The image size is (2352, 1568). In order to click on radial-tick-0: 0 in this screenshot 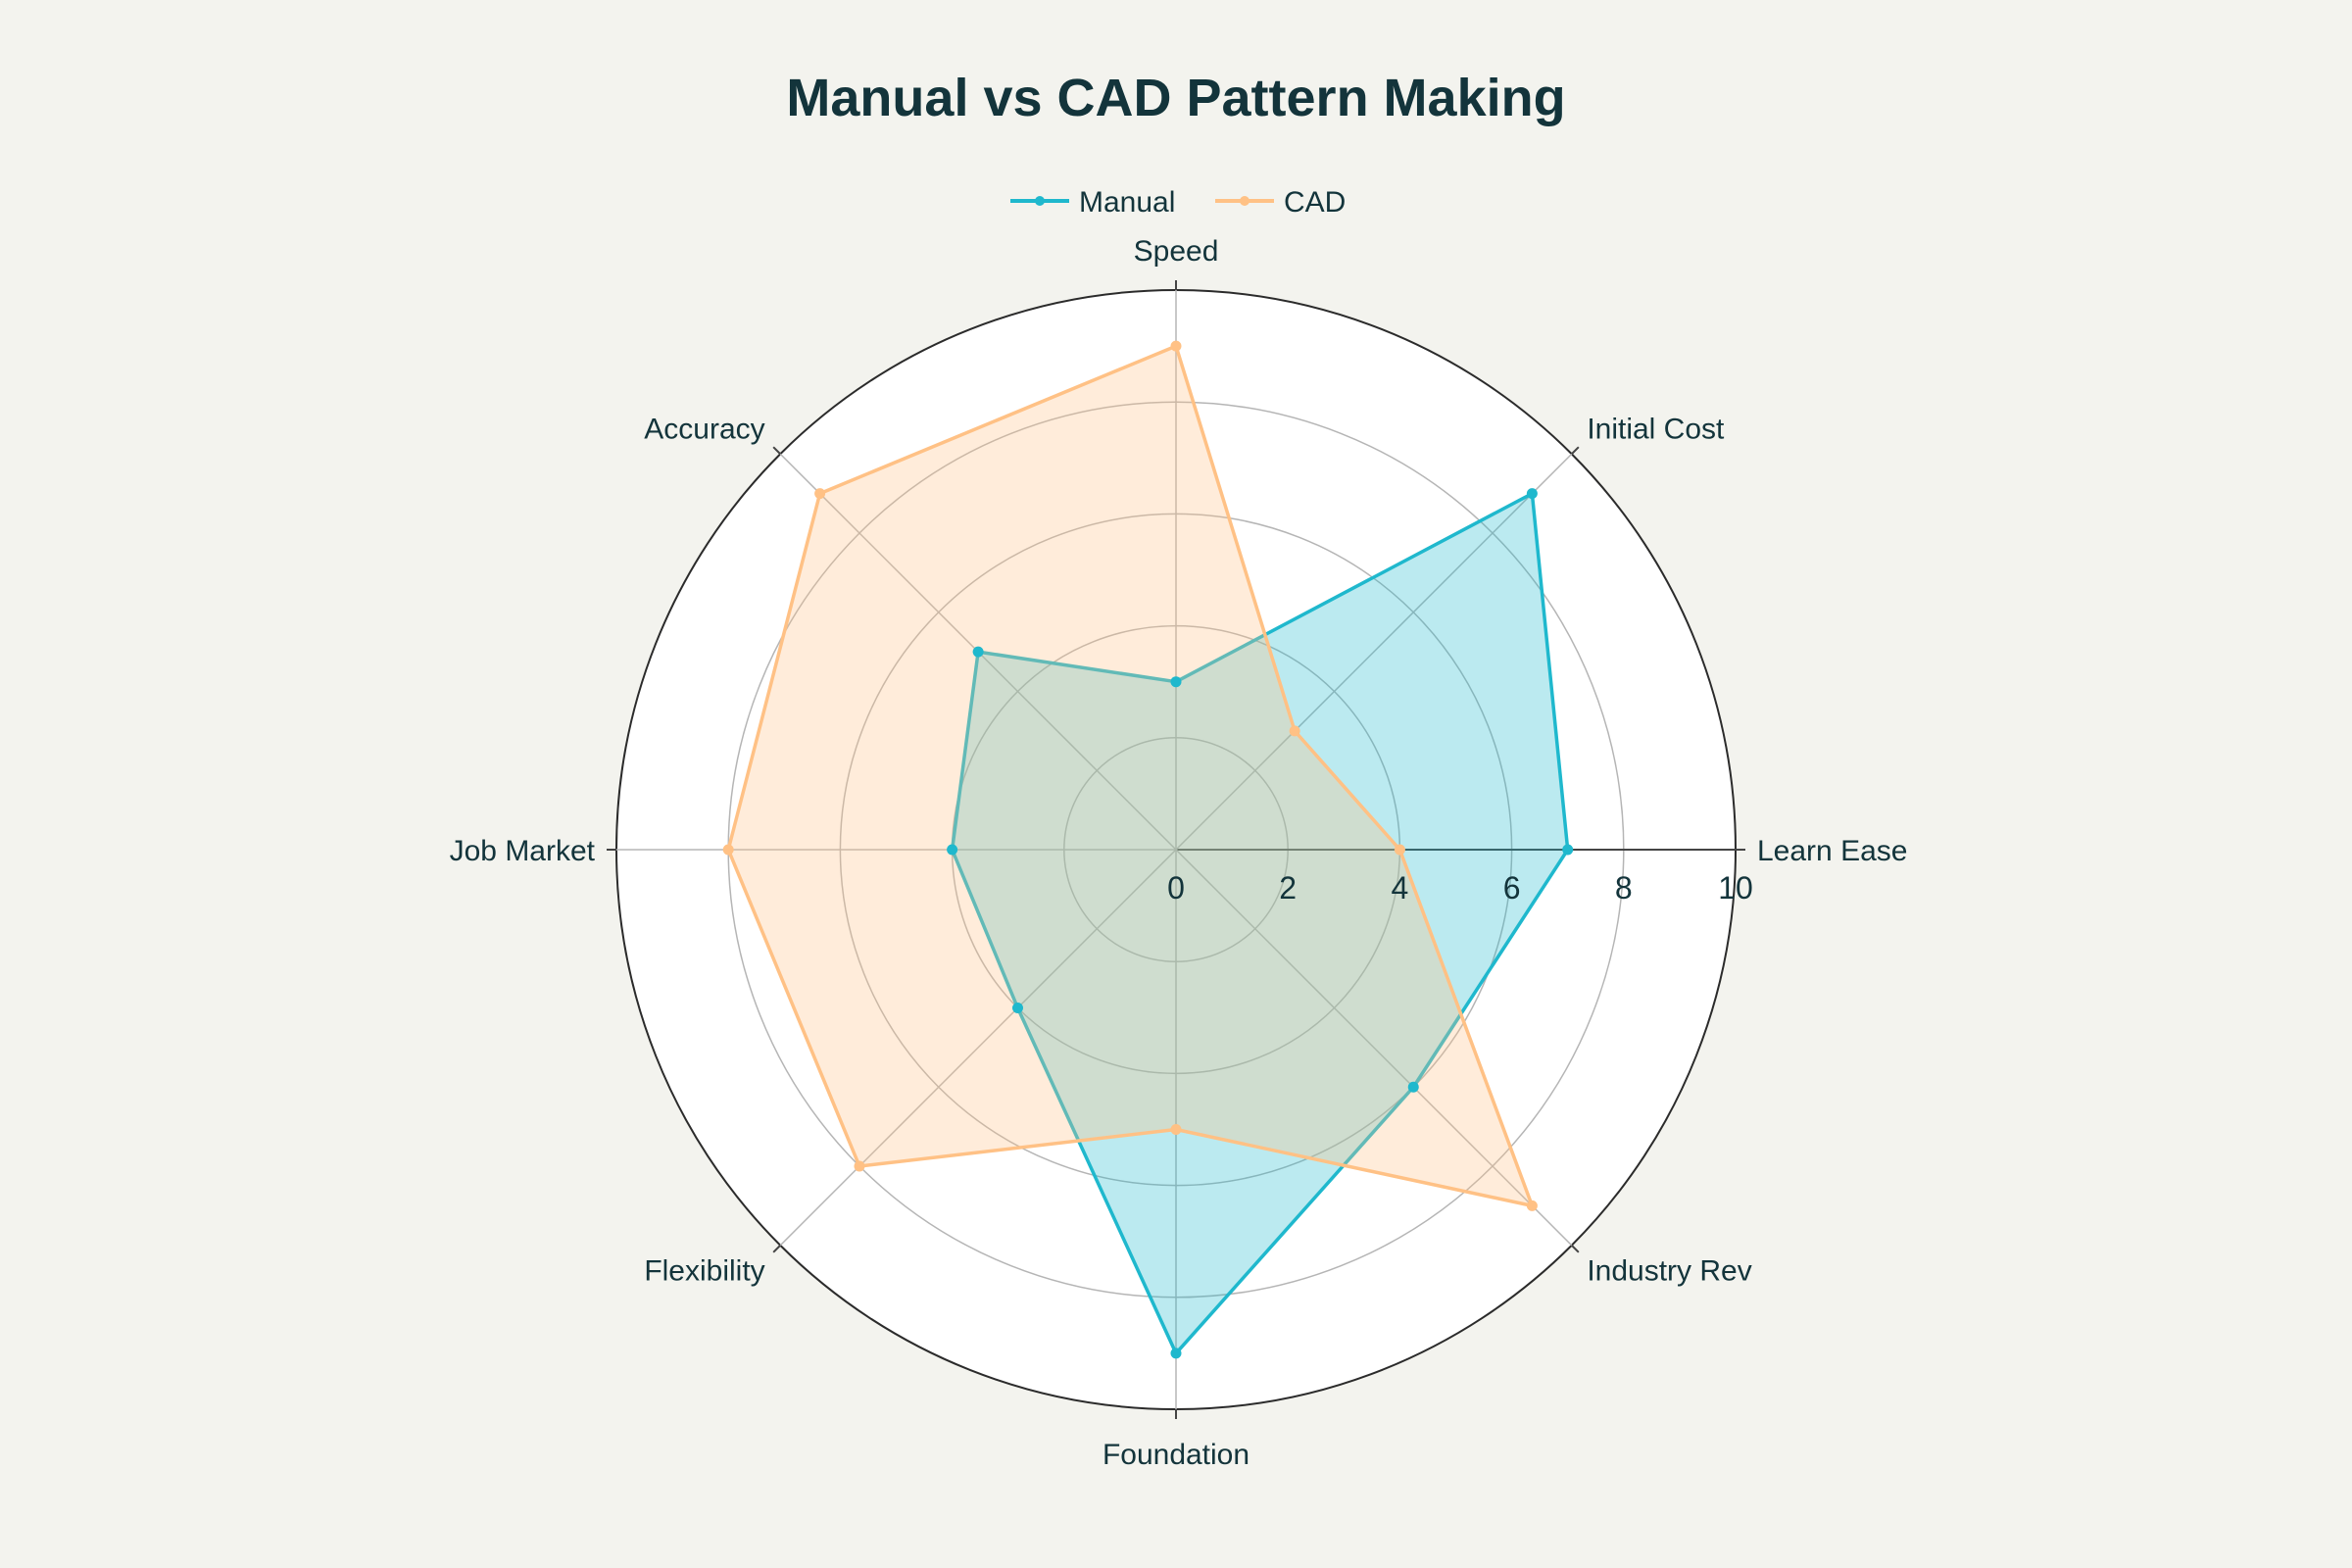, I will do `click(1176, 888)`.